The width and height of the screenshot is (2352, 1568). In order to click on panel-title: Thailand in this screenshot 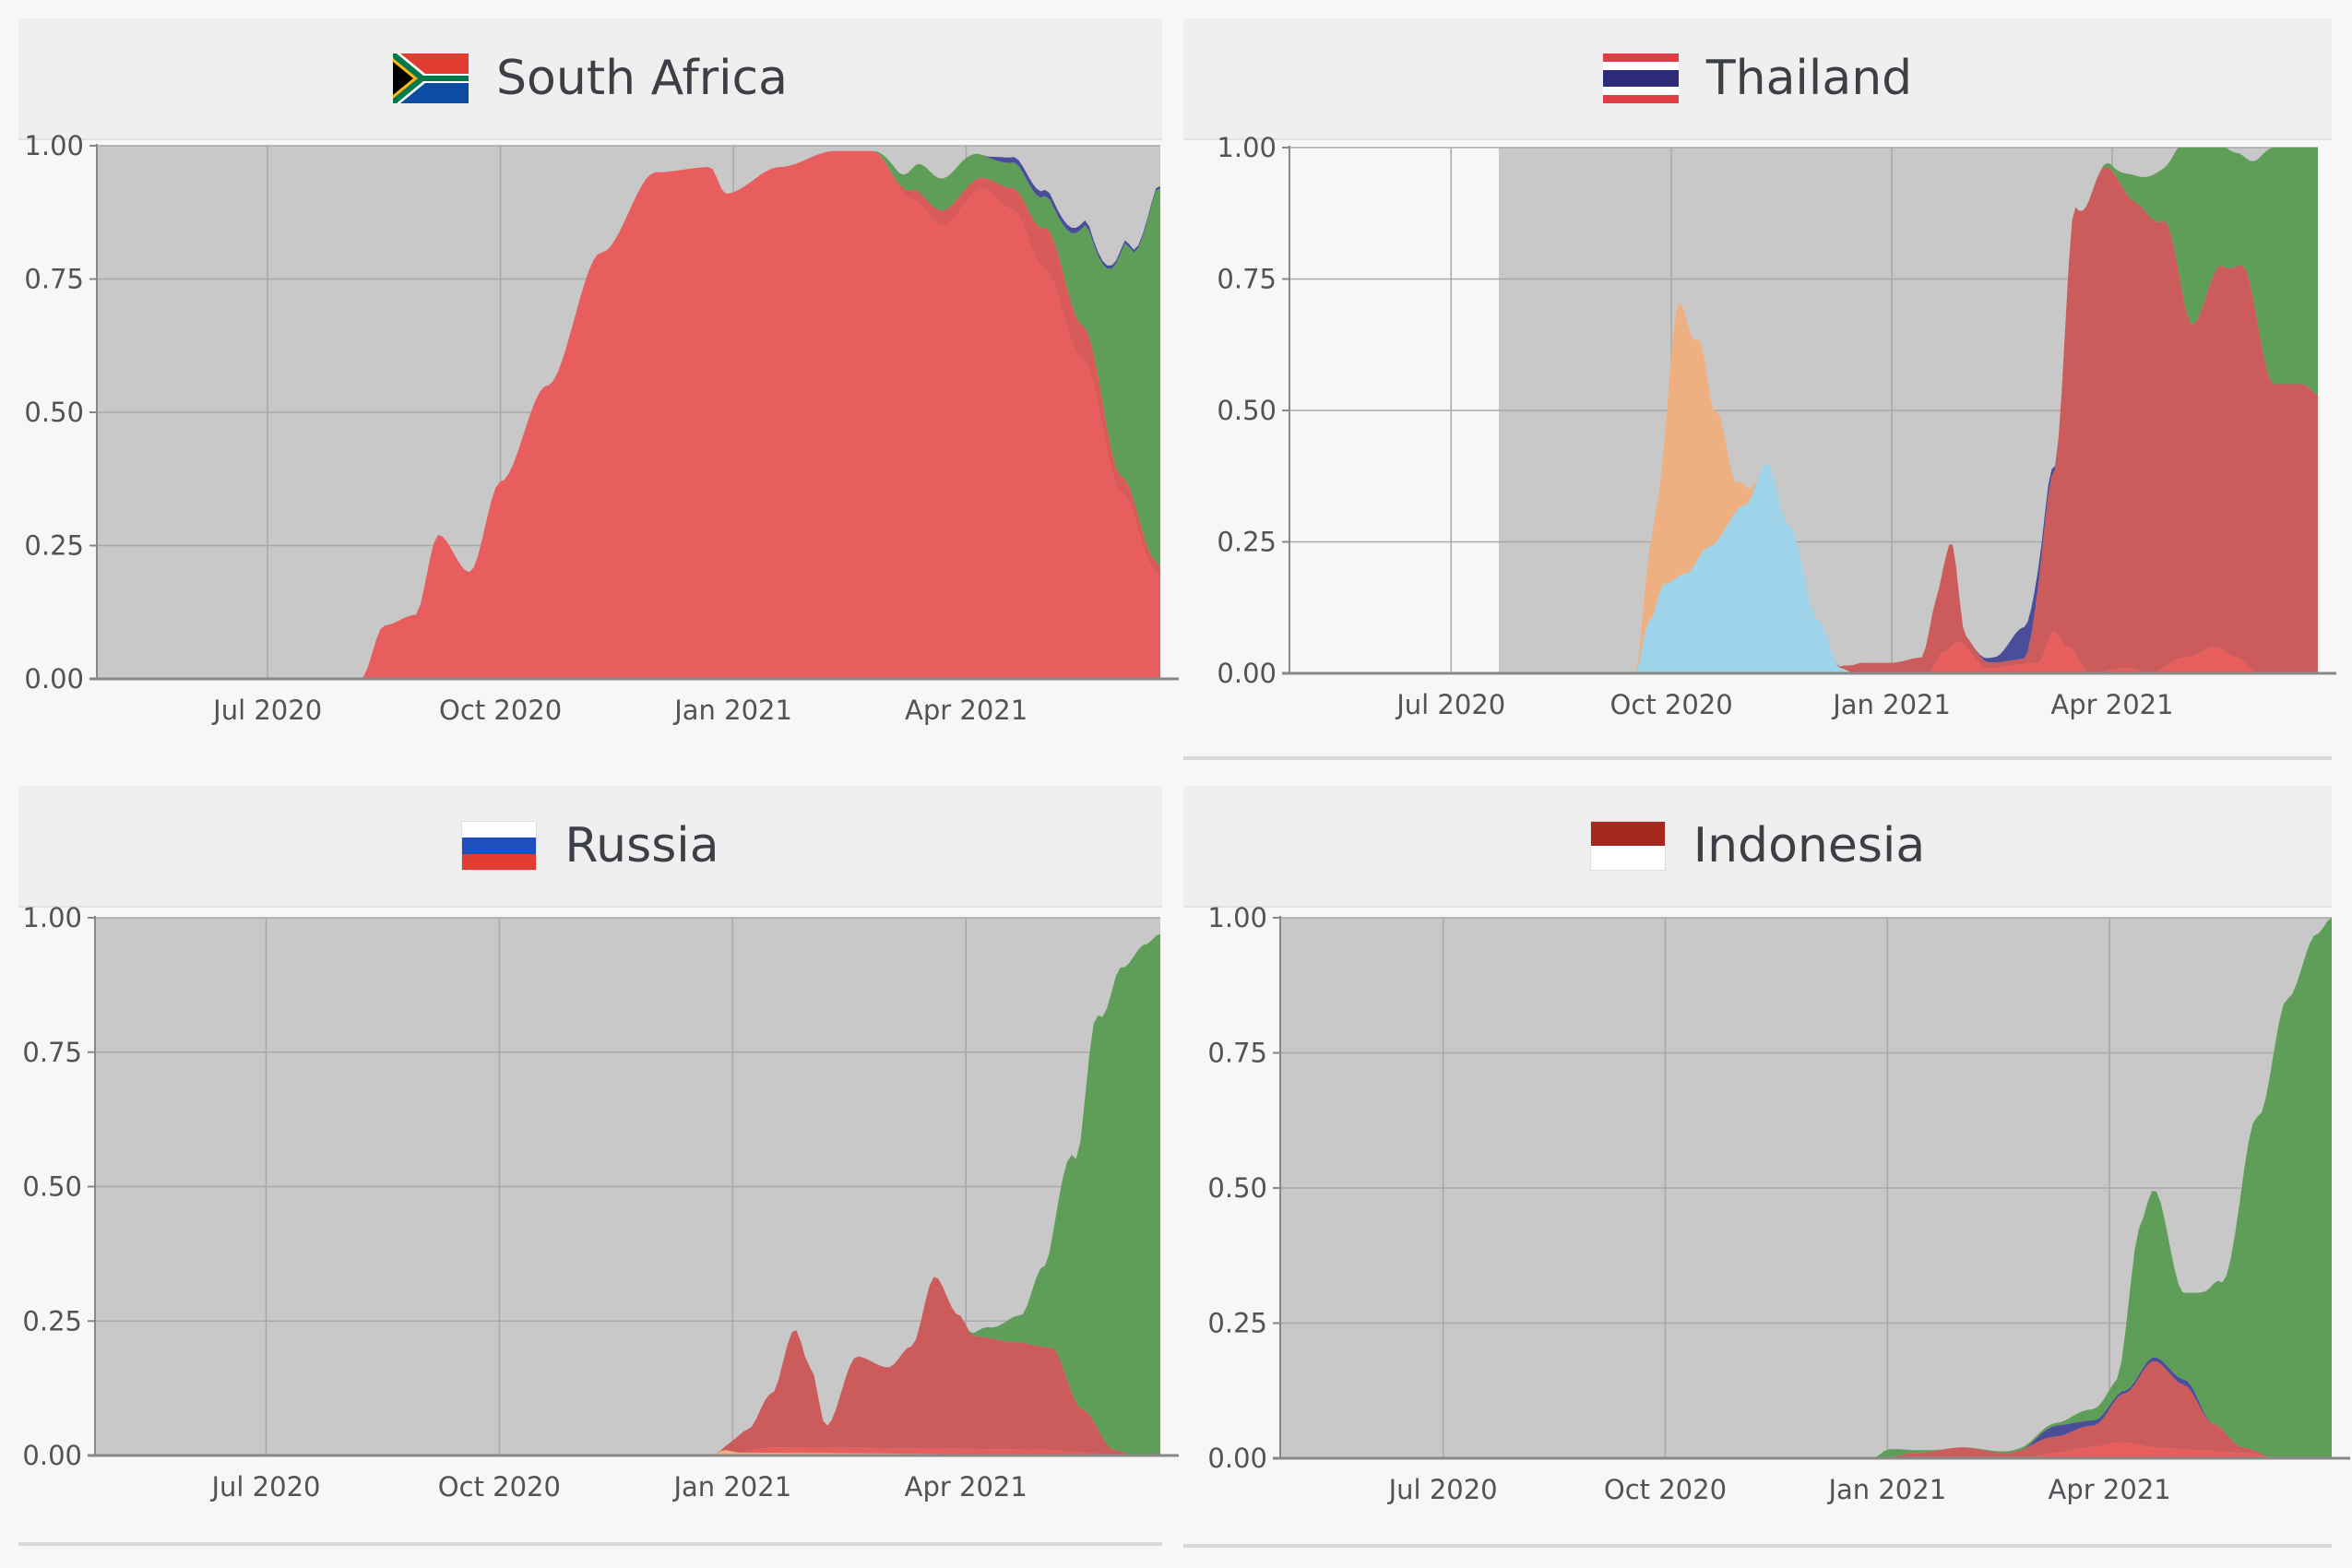, I will do `click(1809, 78)`.